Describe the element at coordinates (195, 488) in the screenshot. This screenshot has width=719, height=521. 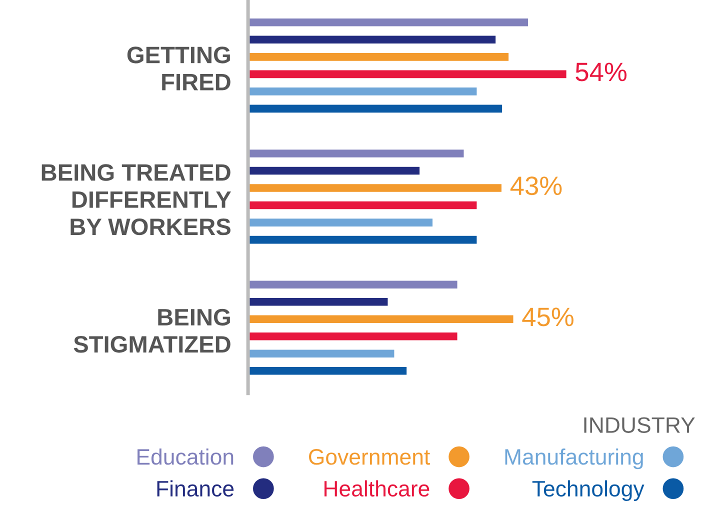
I see `legend-label: Finance` at that location.